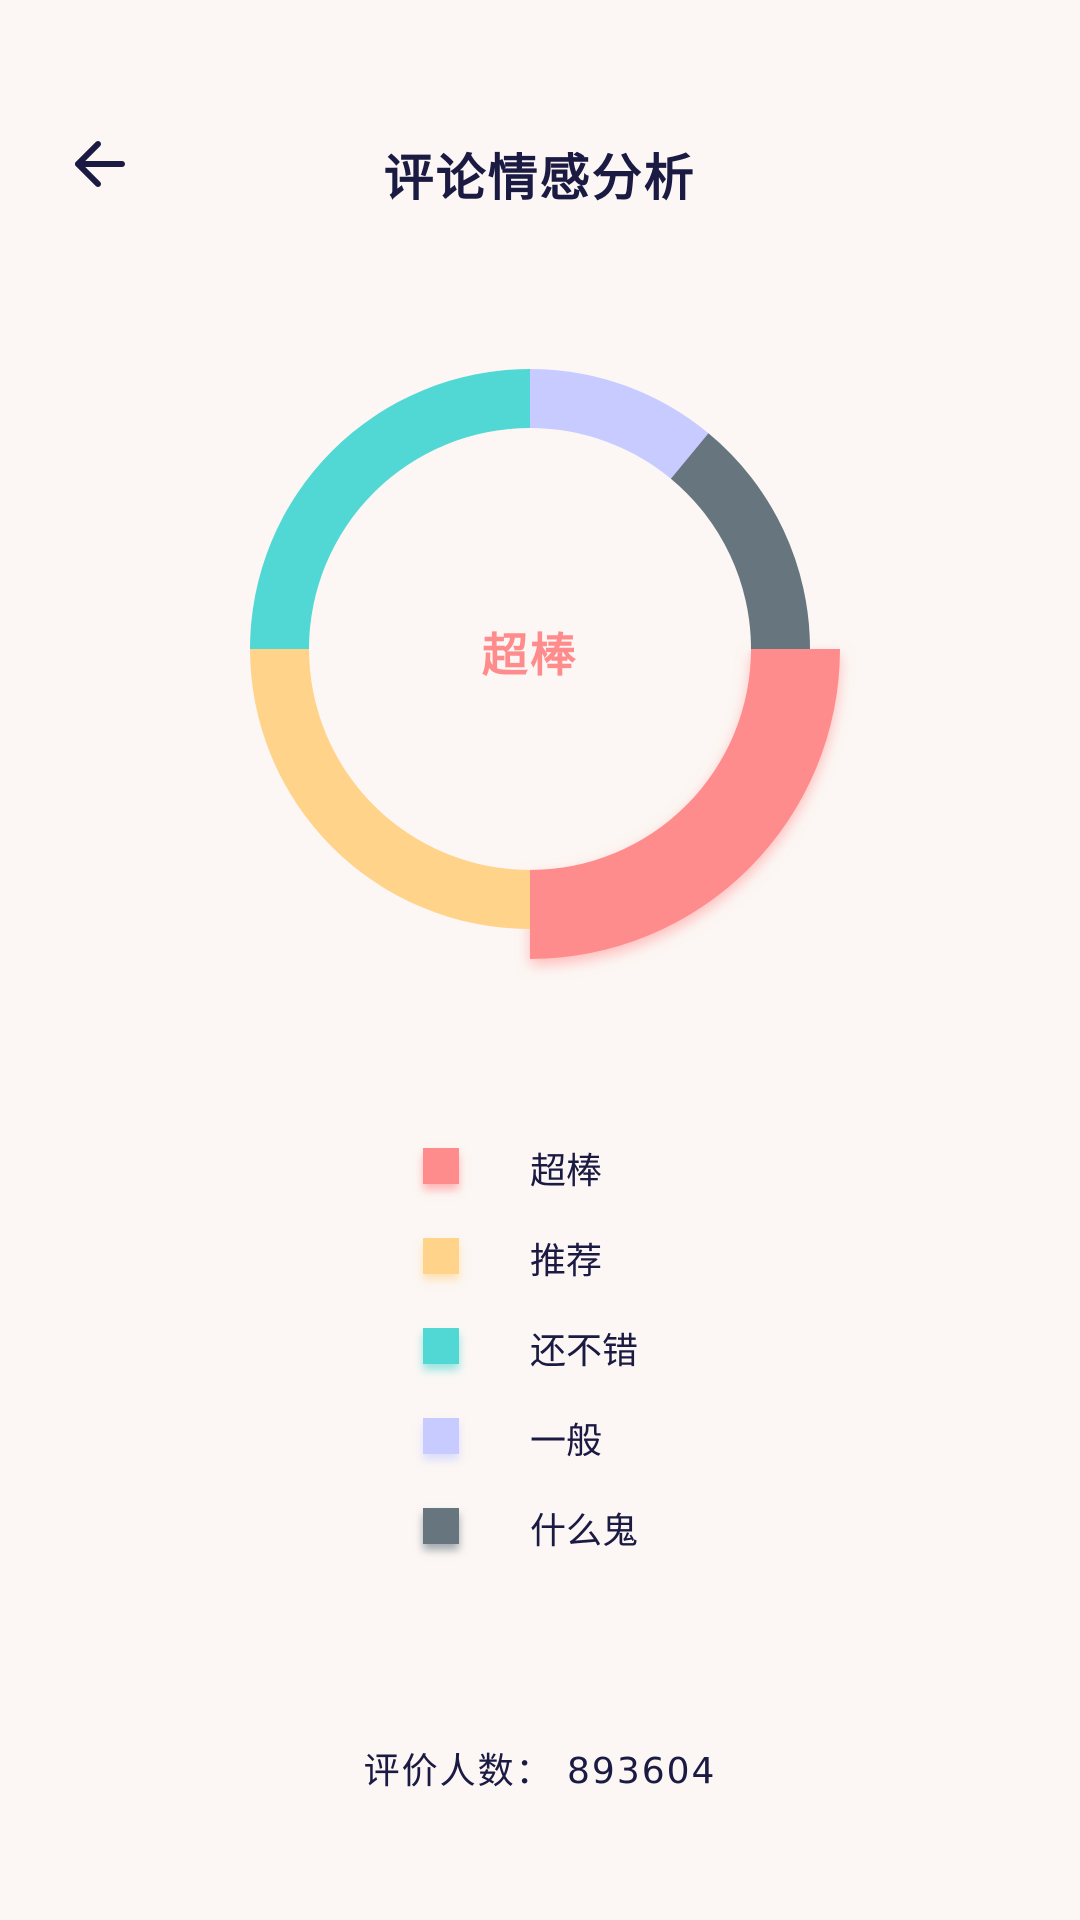 This screenshot has height=1920, width=1080. Describe the element at coordinates (540, 120) in the screenshot. I see `header: 评论情感分析` at that location.